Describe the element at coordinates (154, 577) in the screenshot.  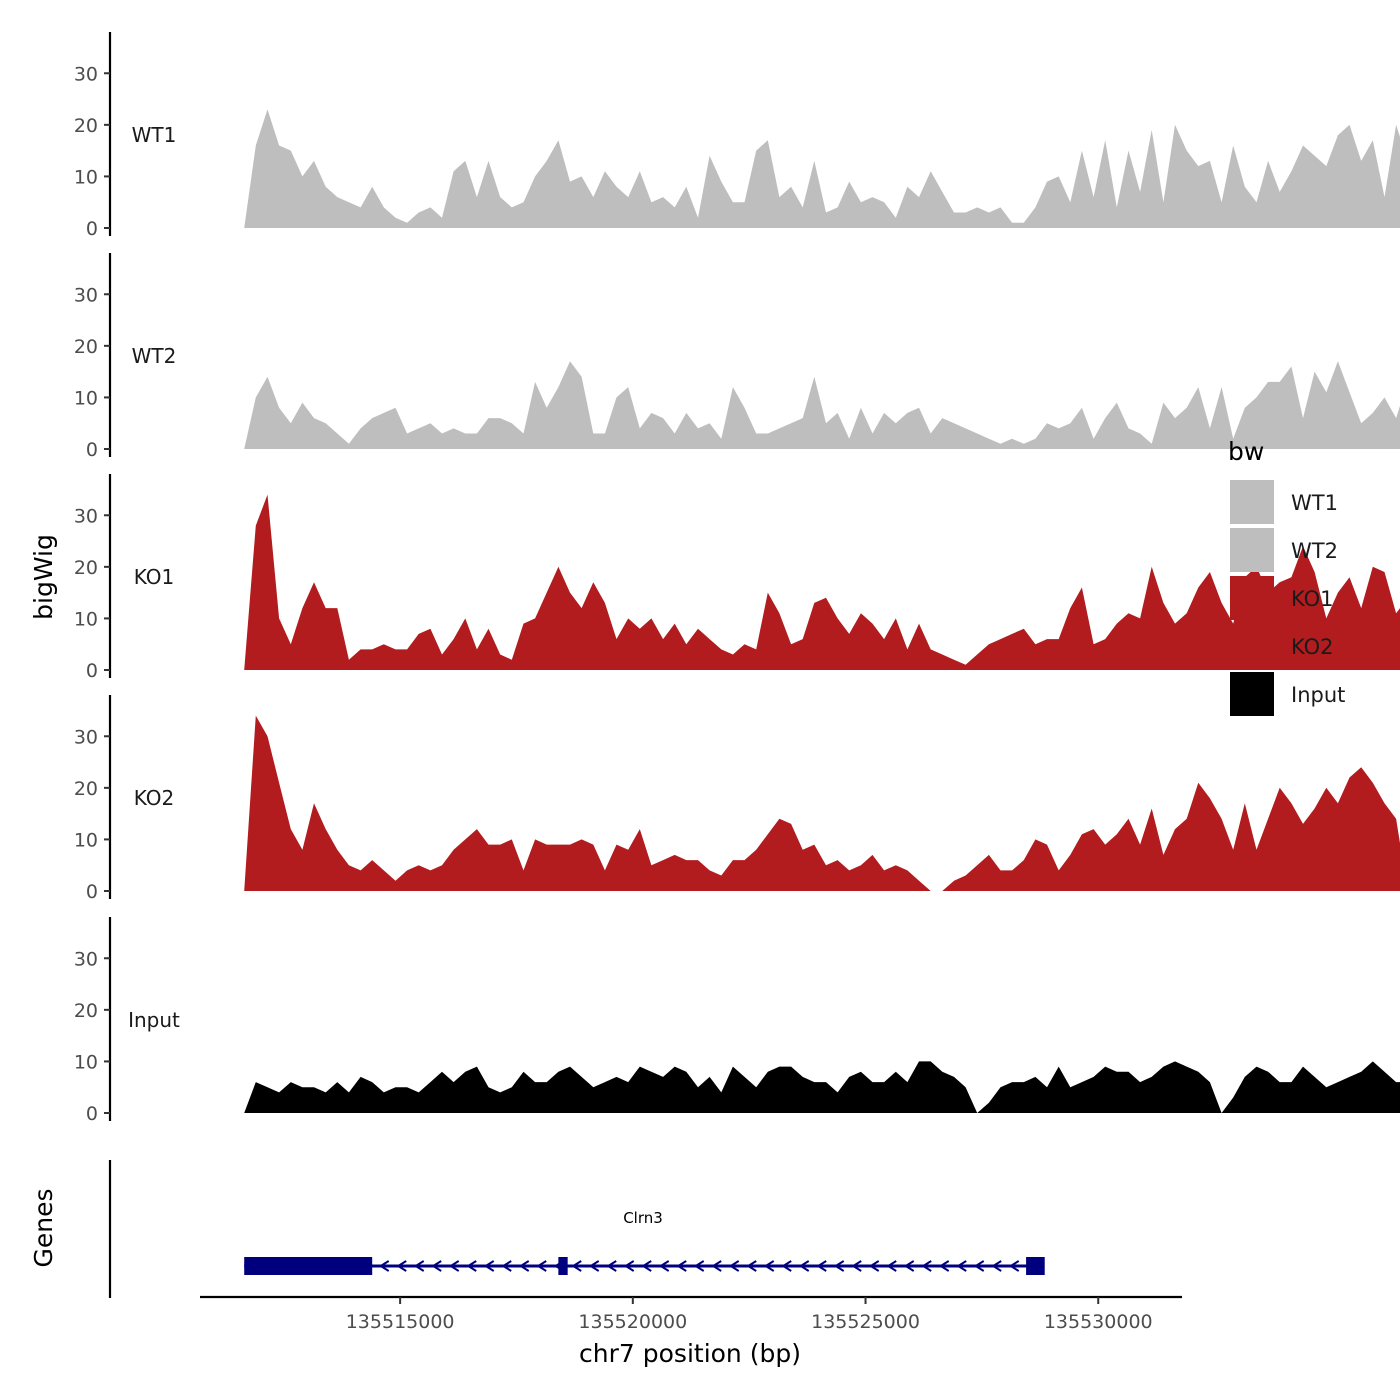
I see `track-label-ko1: KO1` at that location.